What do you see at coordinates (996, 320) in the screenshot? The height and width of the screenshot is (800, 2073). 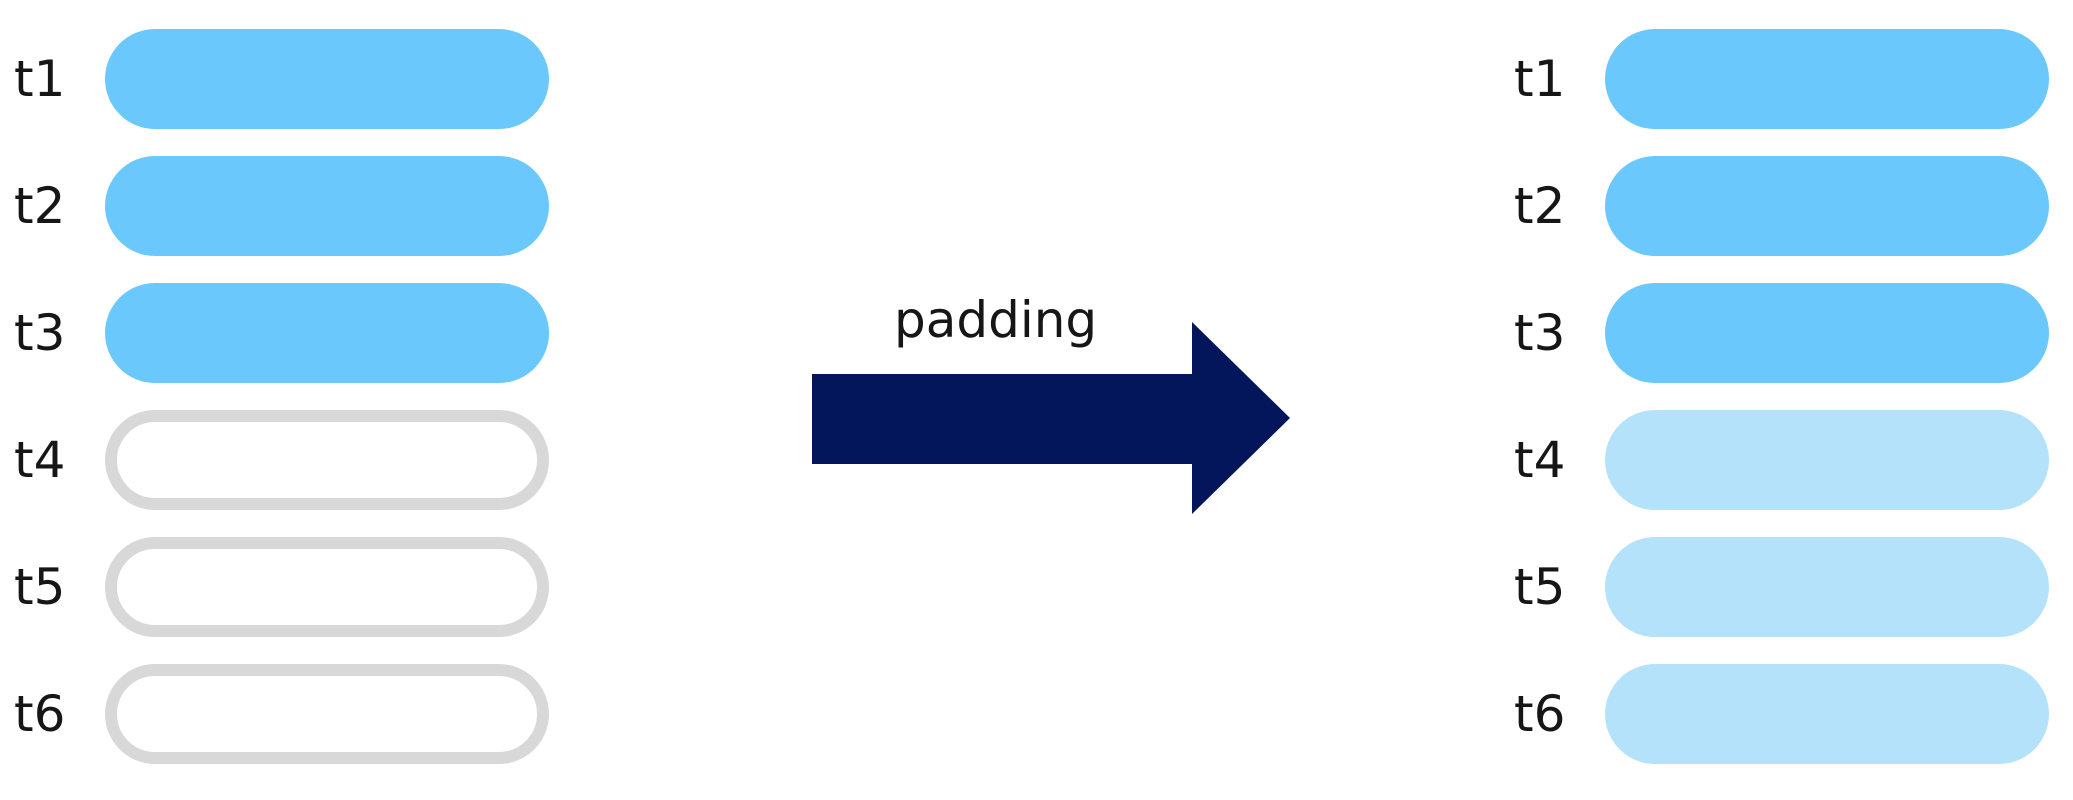 I see `padding-label: padding` at bounding box center [996, 320].